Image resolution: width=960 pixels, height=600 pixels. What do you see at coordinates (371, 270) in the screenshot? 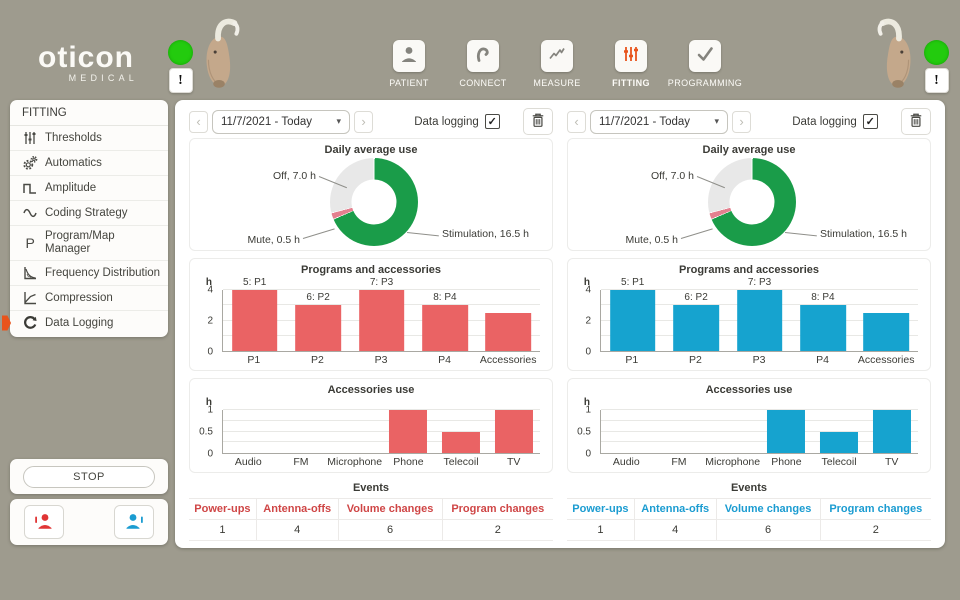
I see `chart-title: Programs and accessories` at bounding box center [371, 270].